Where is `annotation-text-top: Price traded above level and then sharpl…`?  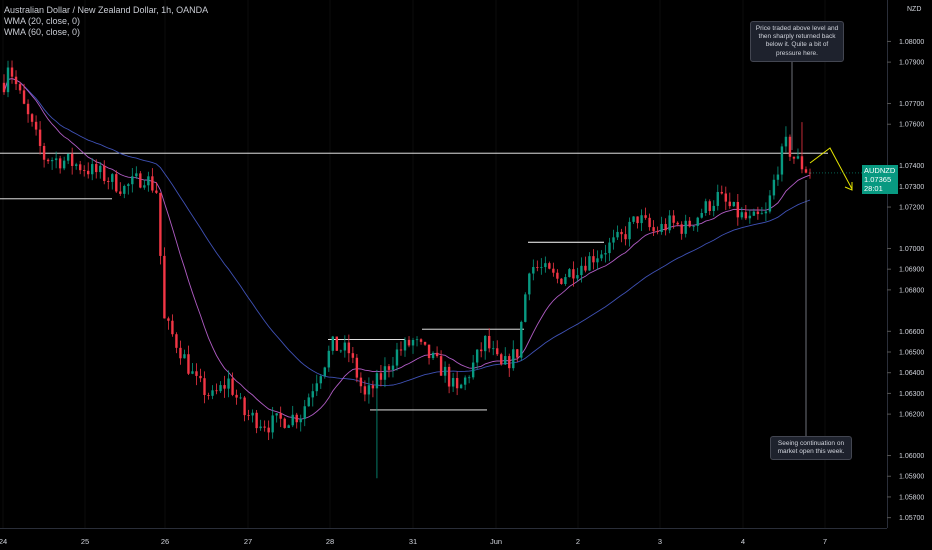
annotation-text-top: Price traded above level and then sharpl… is located at coordinates (797, 41).